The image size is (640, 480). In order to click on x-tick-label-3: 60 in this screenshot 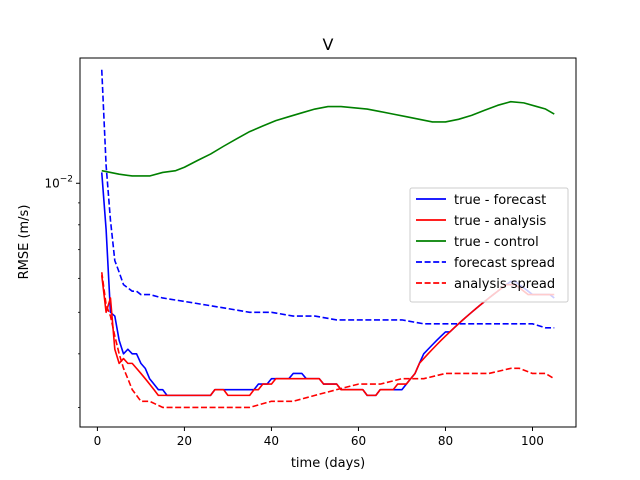, I will do `click(358, 441)`.